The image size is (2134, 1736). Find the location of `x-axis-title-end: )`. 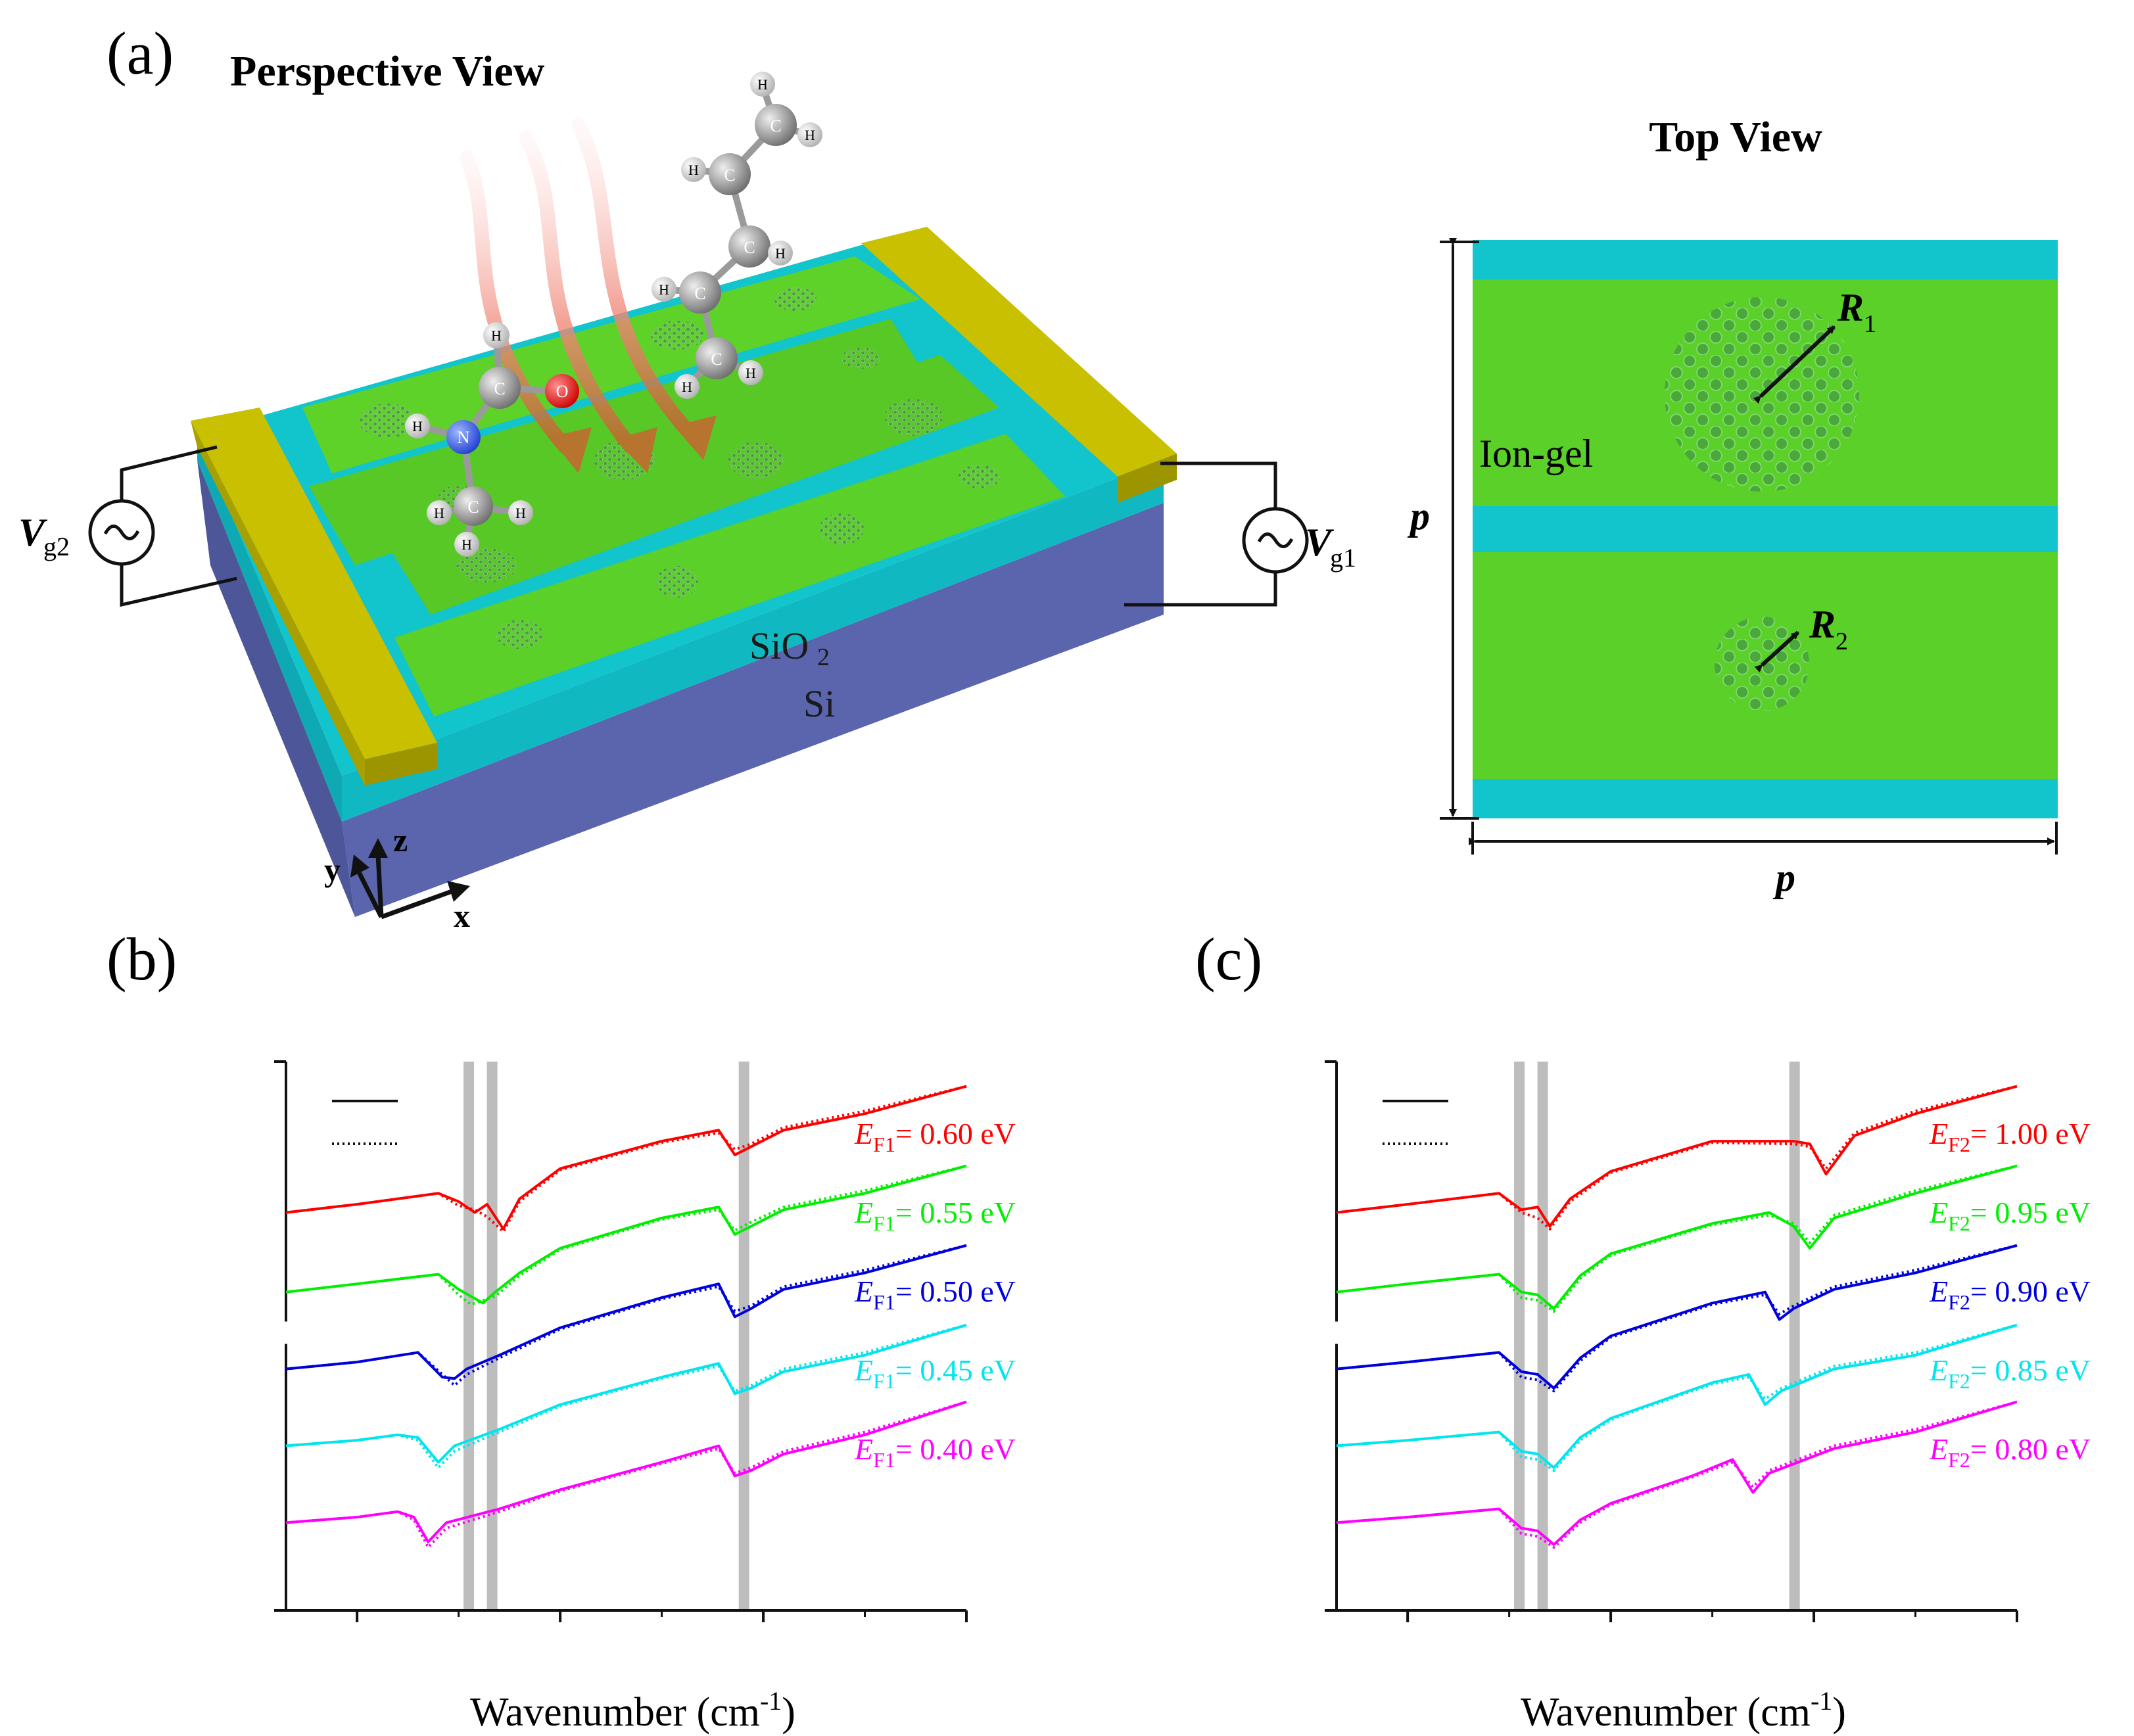

x-axis-title-end: ) is located at coordinates (788, 1712).